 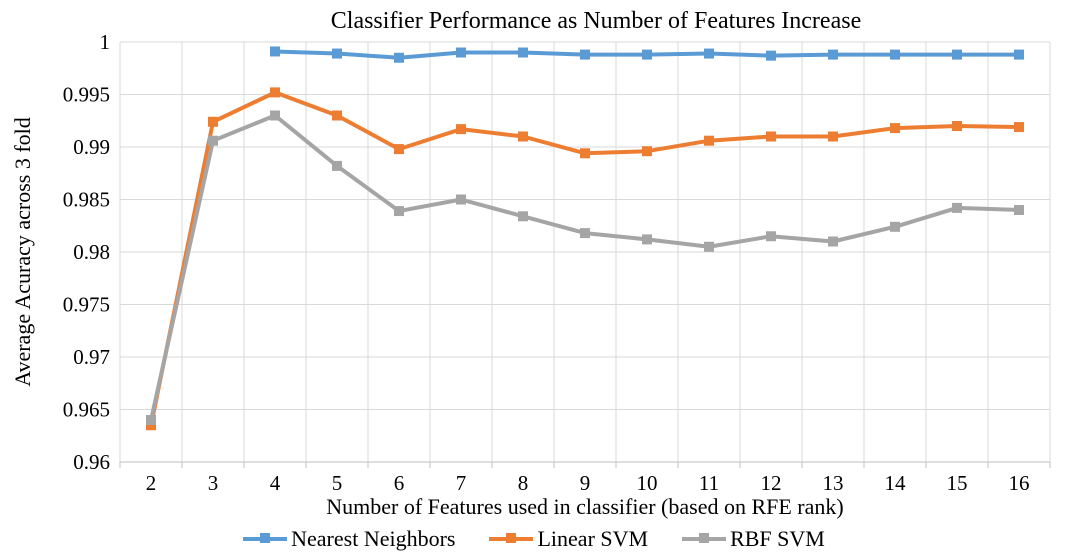 What do you see at coordinates (86, 200) in the screenshot?
I see `y-tick-label: 0.985` at bounding box center [86, 200].